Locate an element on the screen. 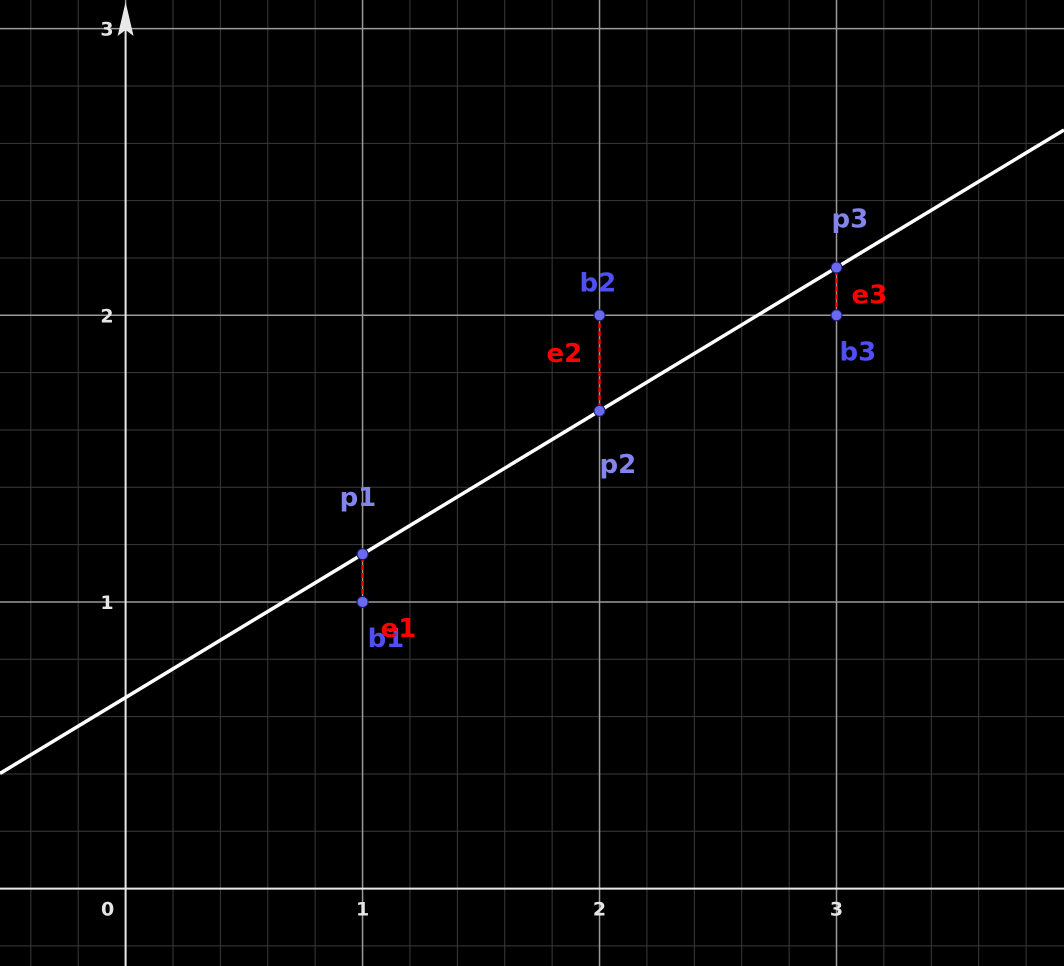 The width and height of the screenshot is (1064, 966). x-tick-label-0: 0 is located at coordinates (107, 910).